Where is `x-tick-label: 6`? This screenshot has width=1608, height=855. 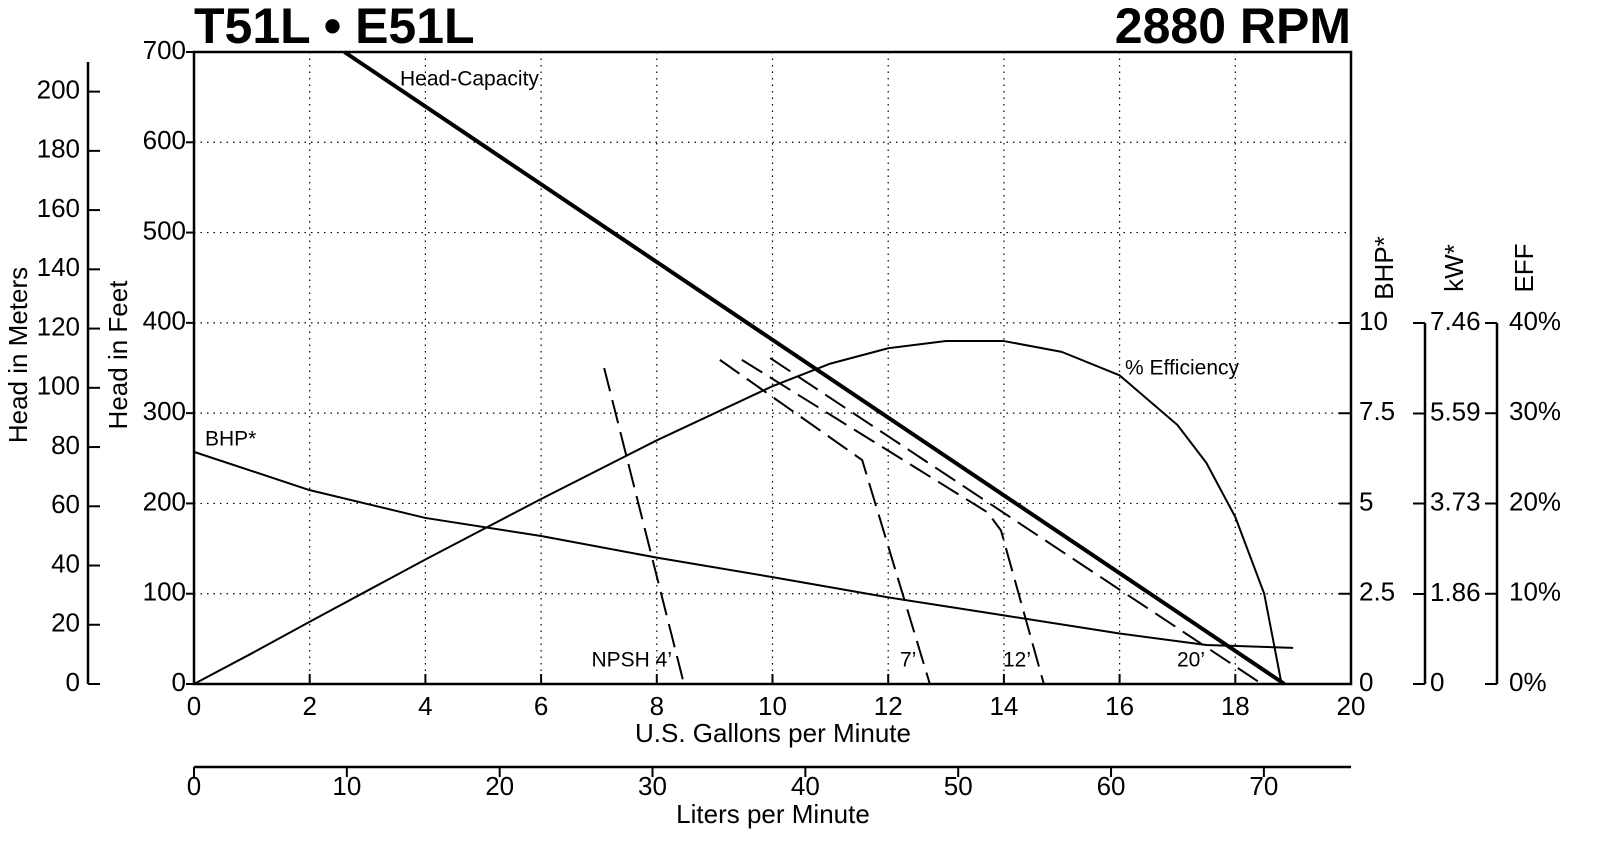 x-tick-label: 6 is located at coordinates (541, 706).